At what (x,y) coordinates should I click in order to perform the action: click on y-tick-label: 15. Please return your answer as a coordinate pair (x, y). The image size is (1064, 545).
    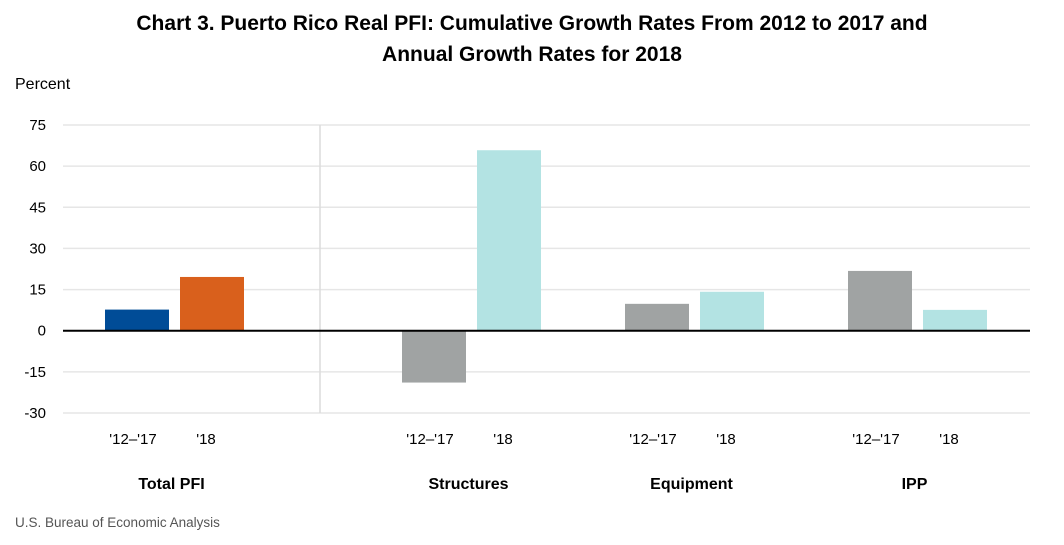
    Looking at the image, I should click on (37, 290).